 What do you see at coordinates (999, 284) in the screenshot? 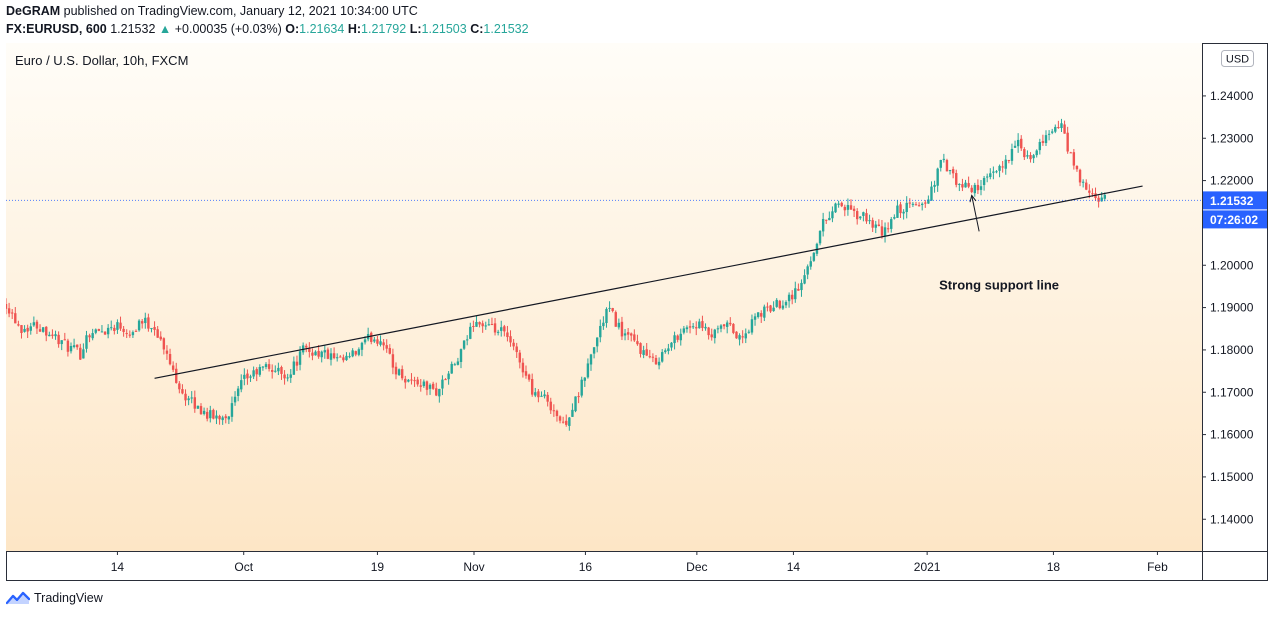
I see `annotation-text: Strong support line` at bounding box center [999, 284].